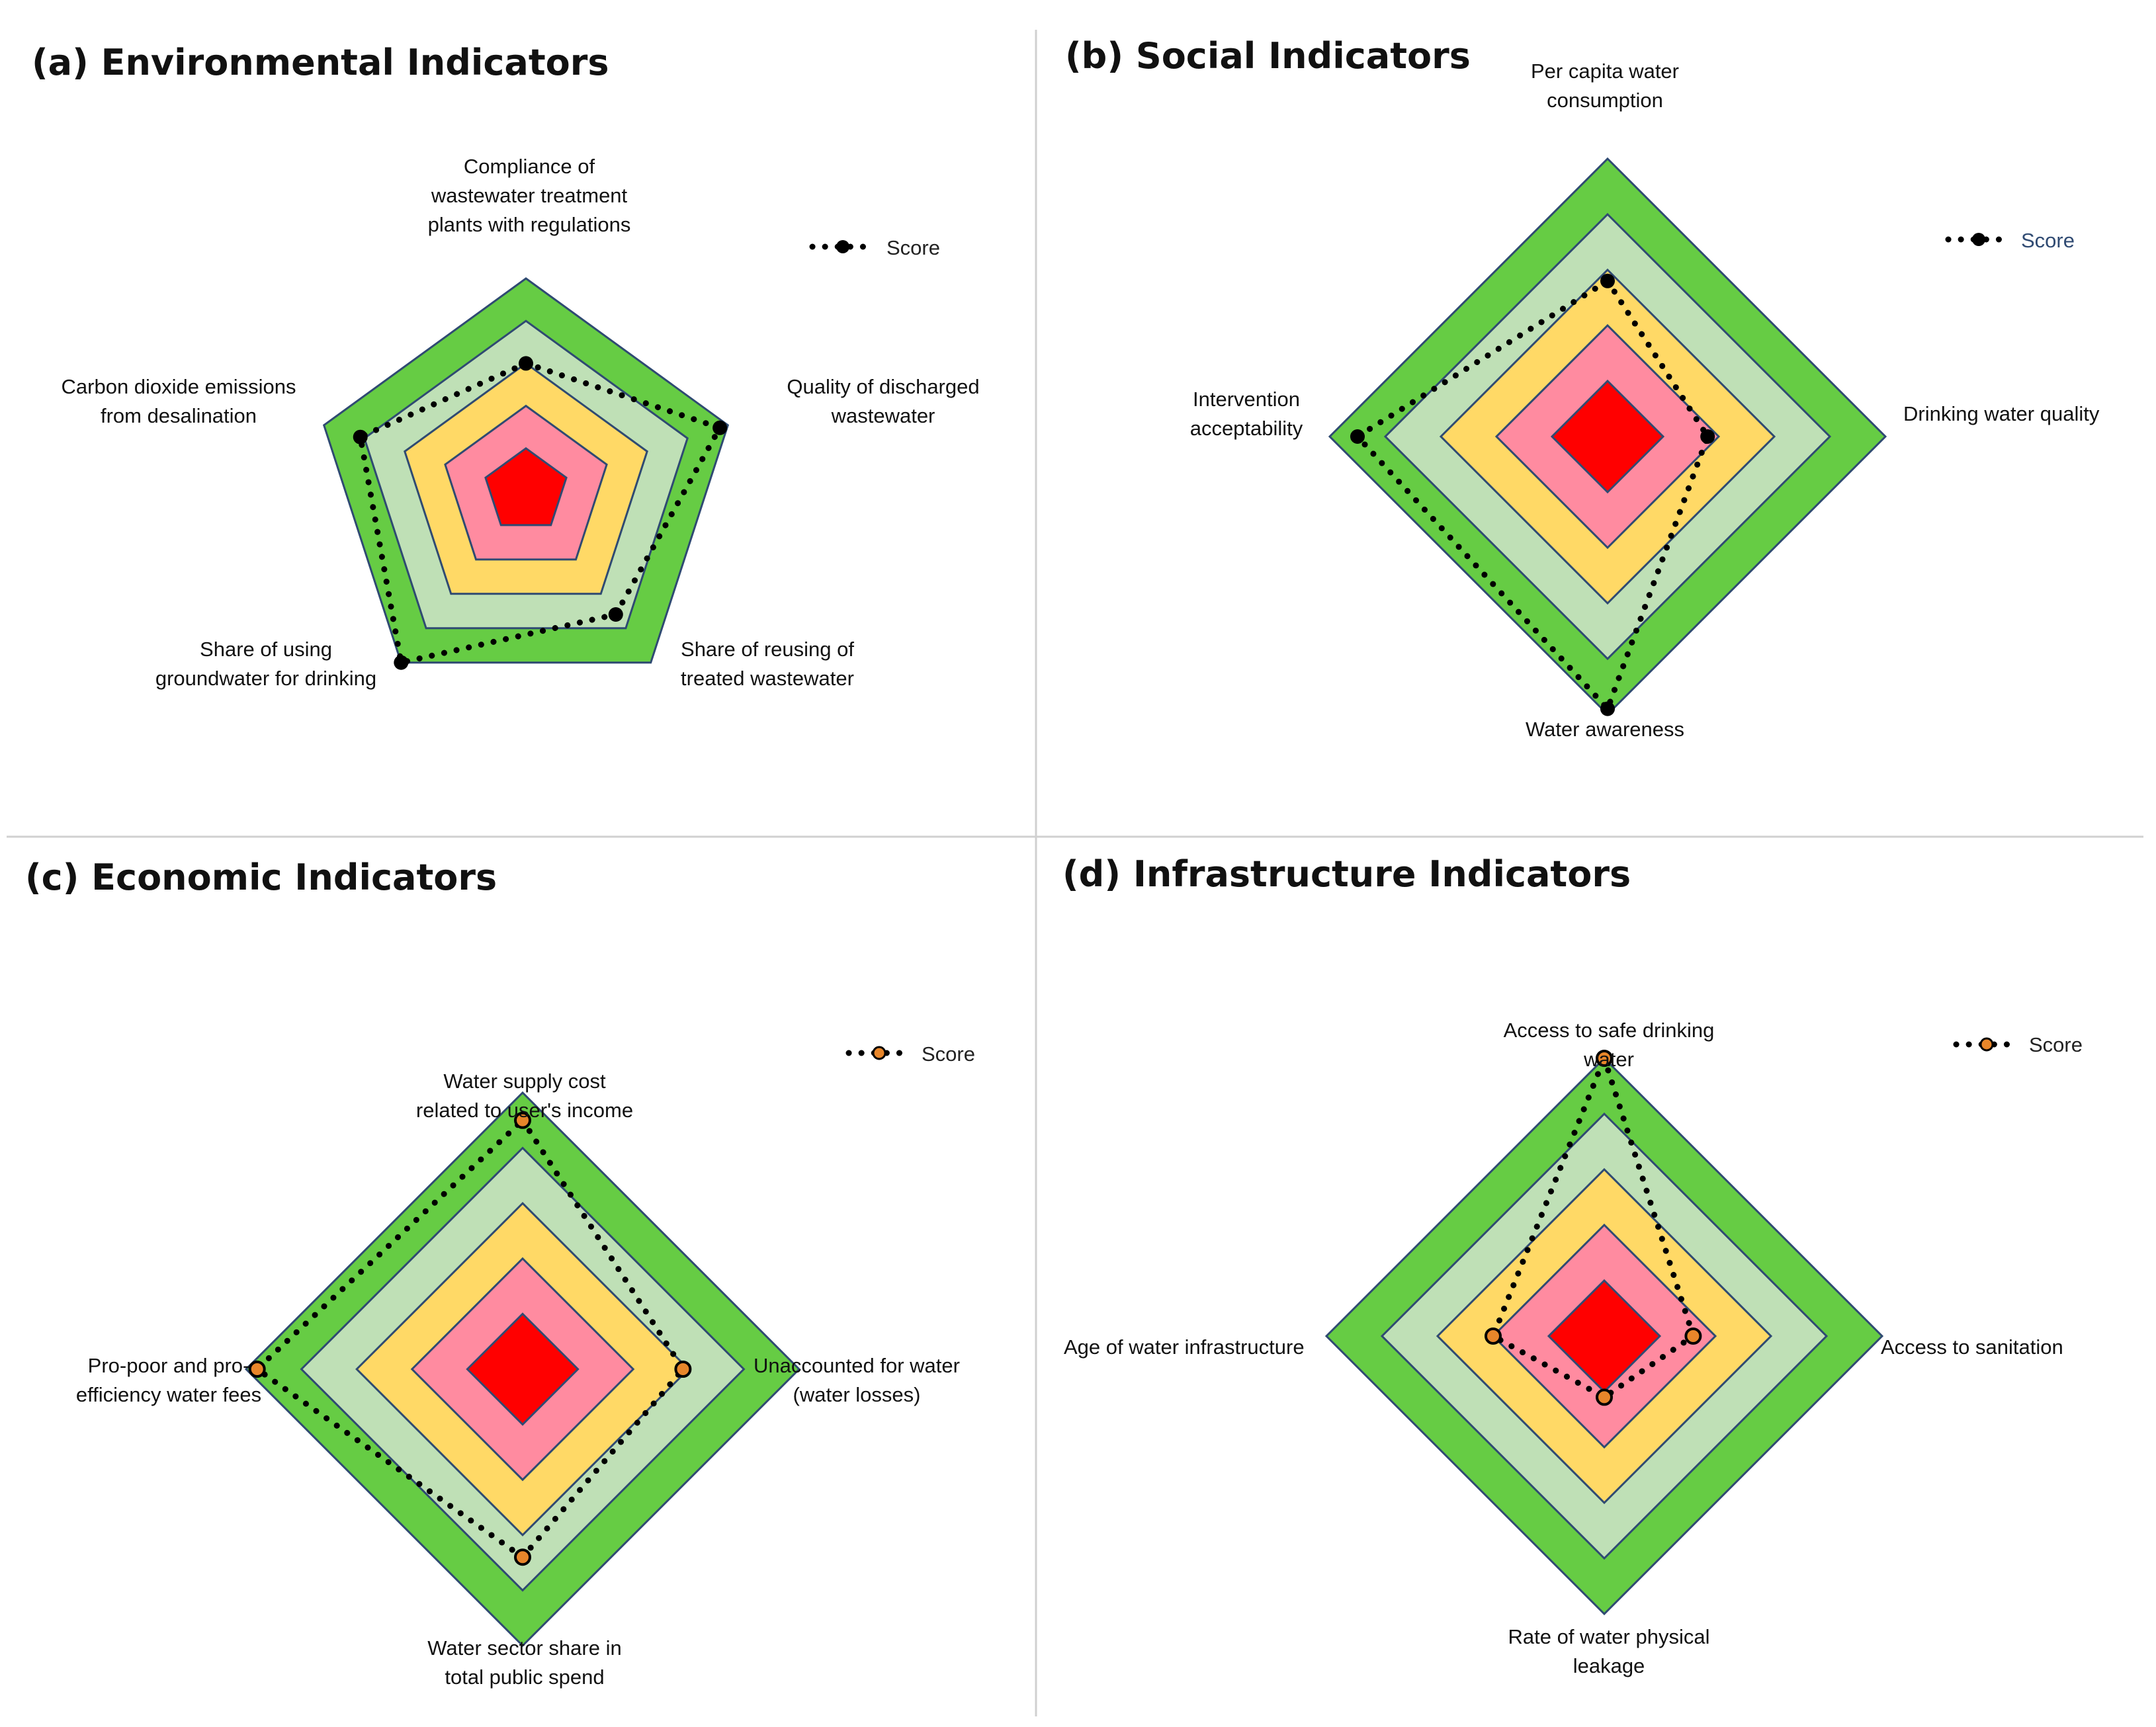 This screenshot has width=2156, height=1727. What do you see at coordinates (883, 401) in the screenshot?
I see `axis-label: Quality of discharged wastewater` at bounding box center [883, 401].